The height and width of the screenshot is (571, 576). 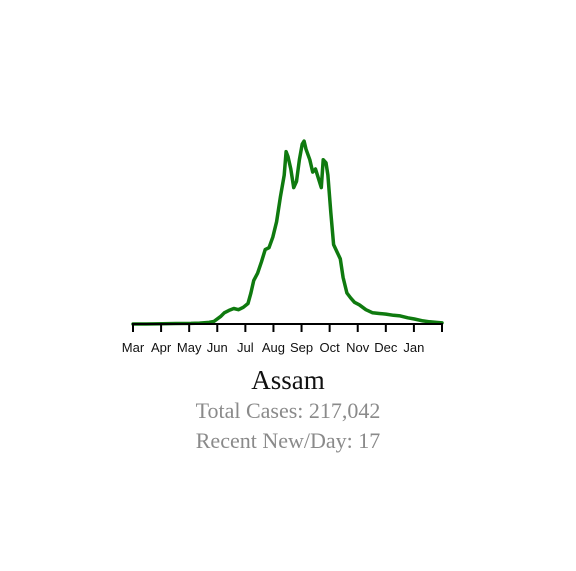 I want to click on total-cases-text: Total Cases: 217,042, so click(x=288, y=410).